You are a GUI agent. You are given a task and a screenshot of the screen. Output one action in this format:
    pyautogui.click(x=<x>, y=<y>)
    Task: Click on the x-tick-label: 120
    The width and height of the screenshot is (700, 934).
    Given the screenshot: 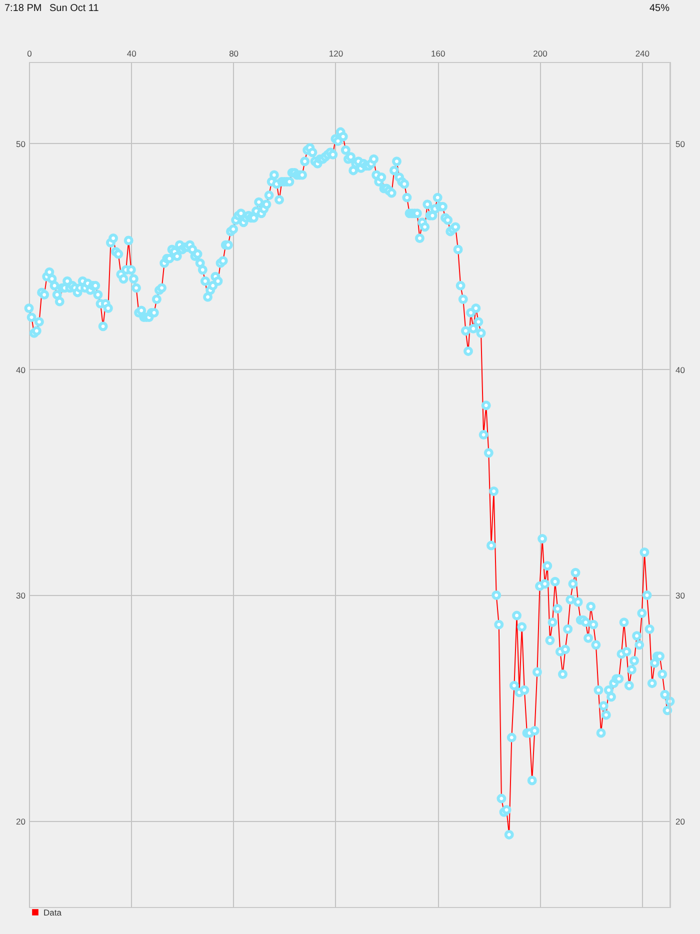 What is the action you would take?
    pyautogui.click(x=336, y=53)
    